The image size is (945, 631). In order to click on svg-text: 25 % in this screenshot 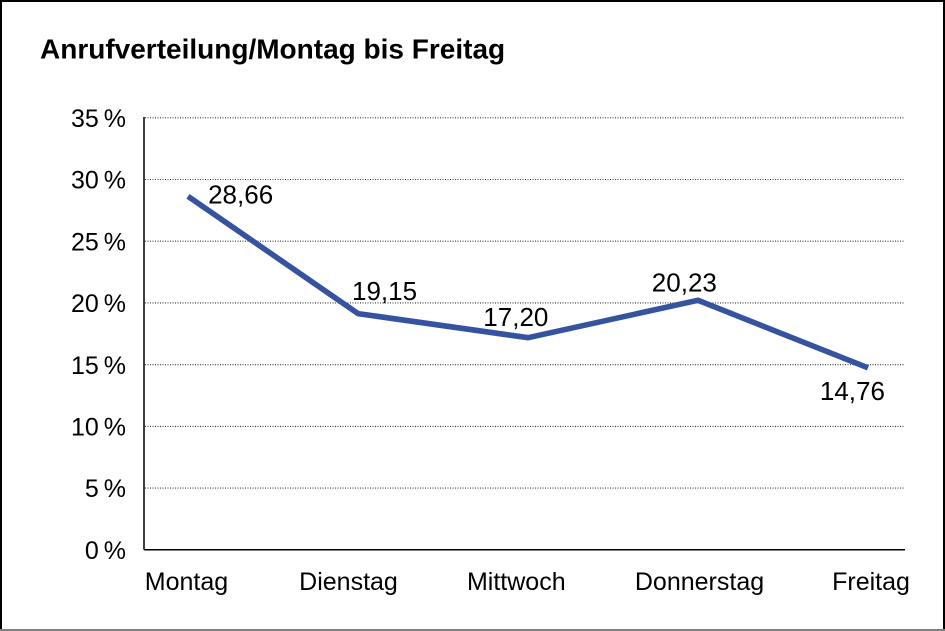, I will do `click(98, 242)`.